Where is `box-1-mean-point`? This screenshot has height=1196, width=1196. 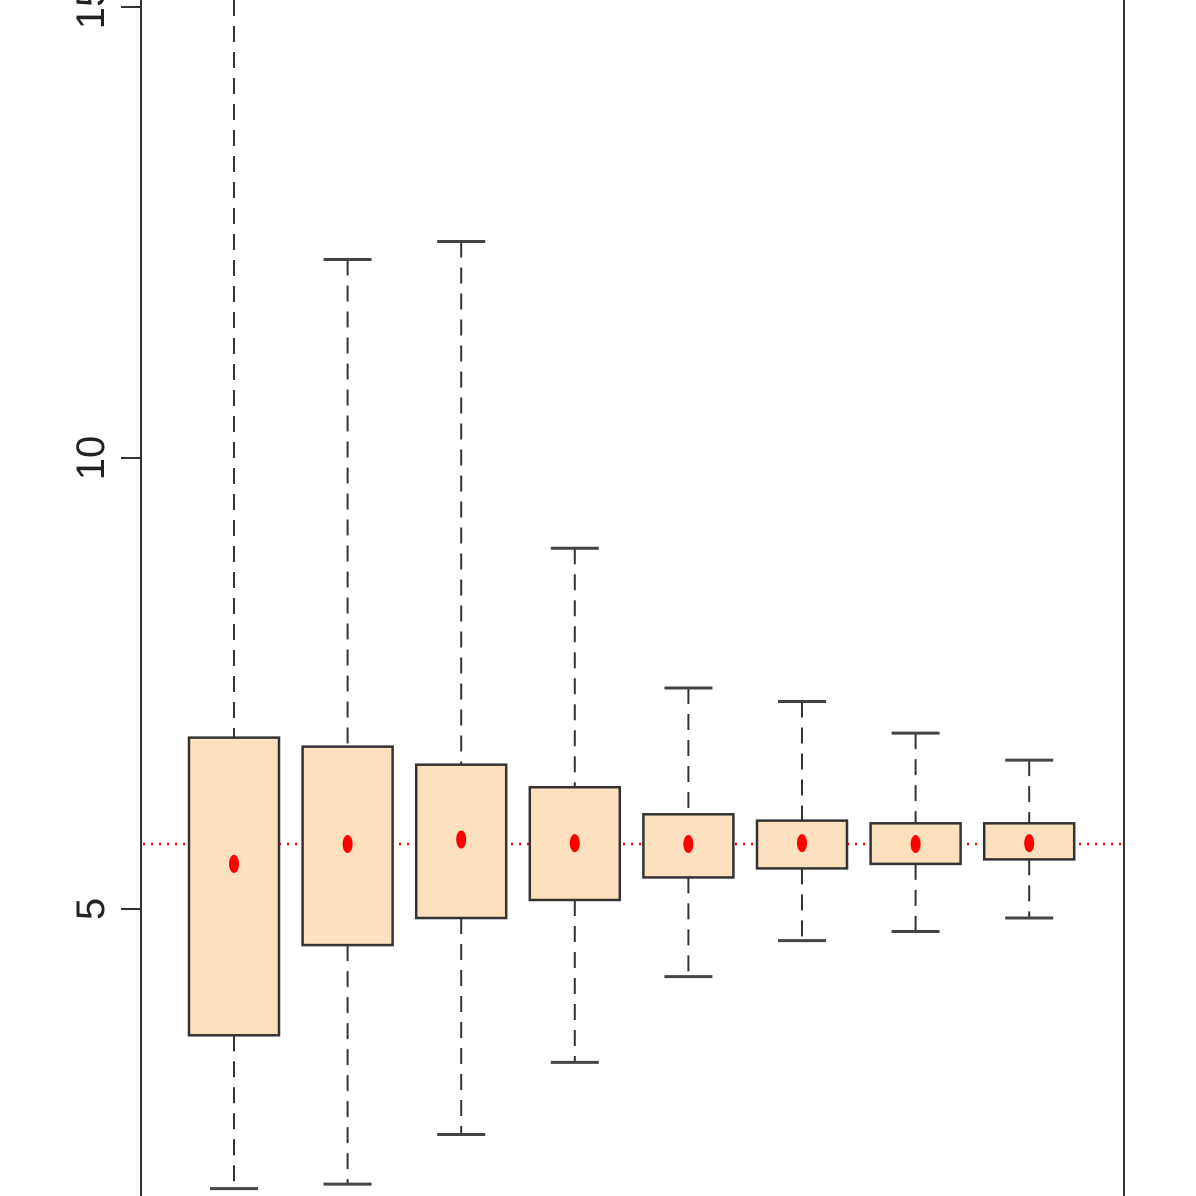
box-1-mean-point is located at coordinates (234, 863).